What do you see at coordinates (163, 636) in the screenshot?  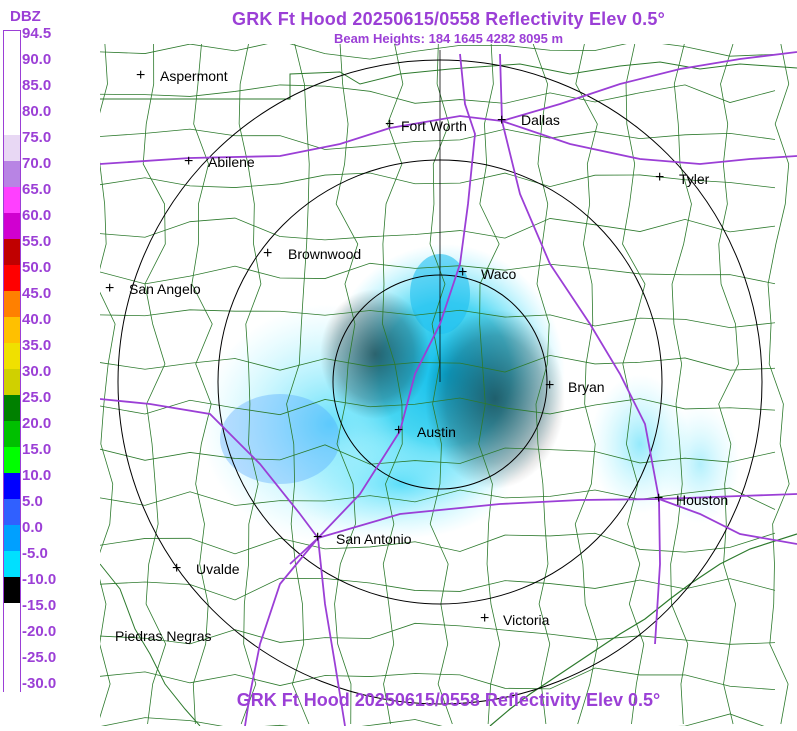 I see `city-label: Piedras Negras` at bounding box center [163, 636].